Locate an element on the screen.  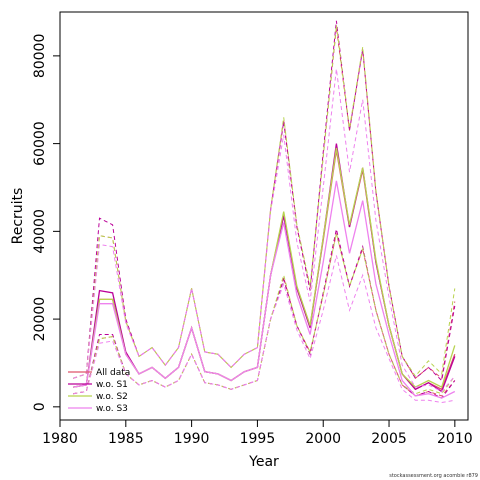
legend: All data w.o. S1 w.o. S2 w.o. S3 is located at coordinates (99, 391).